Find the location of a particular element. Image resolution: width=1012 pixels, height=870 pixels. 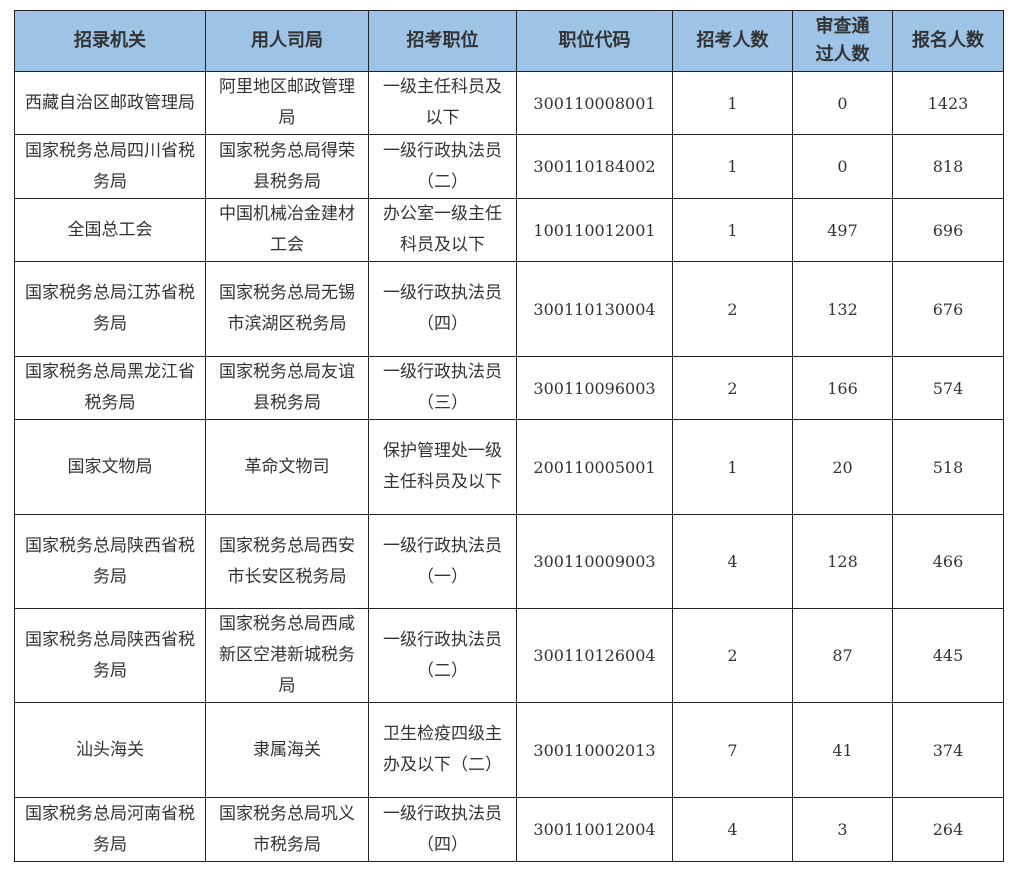

cell-department: 中国机械冶金建材工会 is located at coordinates (287, 230).